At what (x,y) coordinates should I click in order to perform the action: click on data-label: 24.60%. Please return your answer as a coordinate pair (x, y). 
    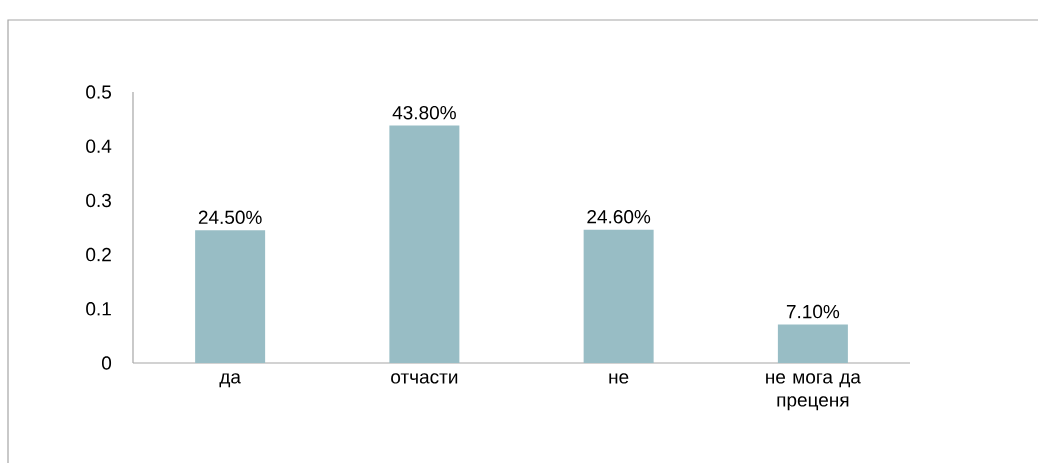
    Looking at the image, I should click on (619, 217).